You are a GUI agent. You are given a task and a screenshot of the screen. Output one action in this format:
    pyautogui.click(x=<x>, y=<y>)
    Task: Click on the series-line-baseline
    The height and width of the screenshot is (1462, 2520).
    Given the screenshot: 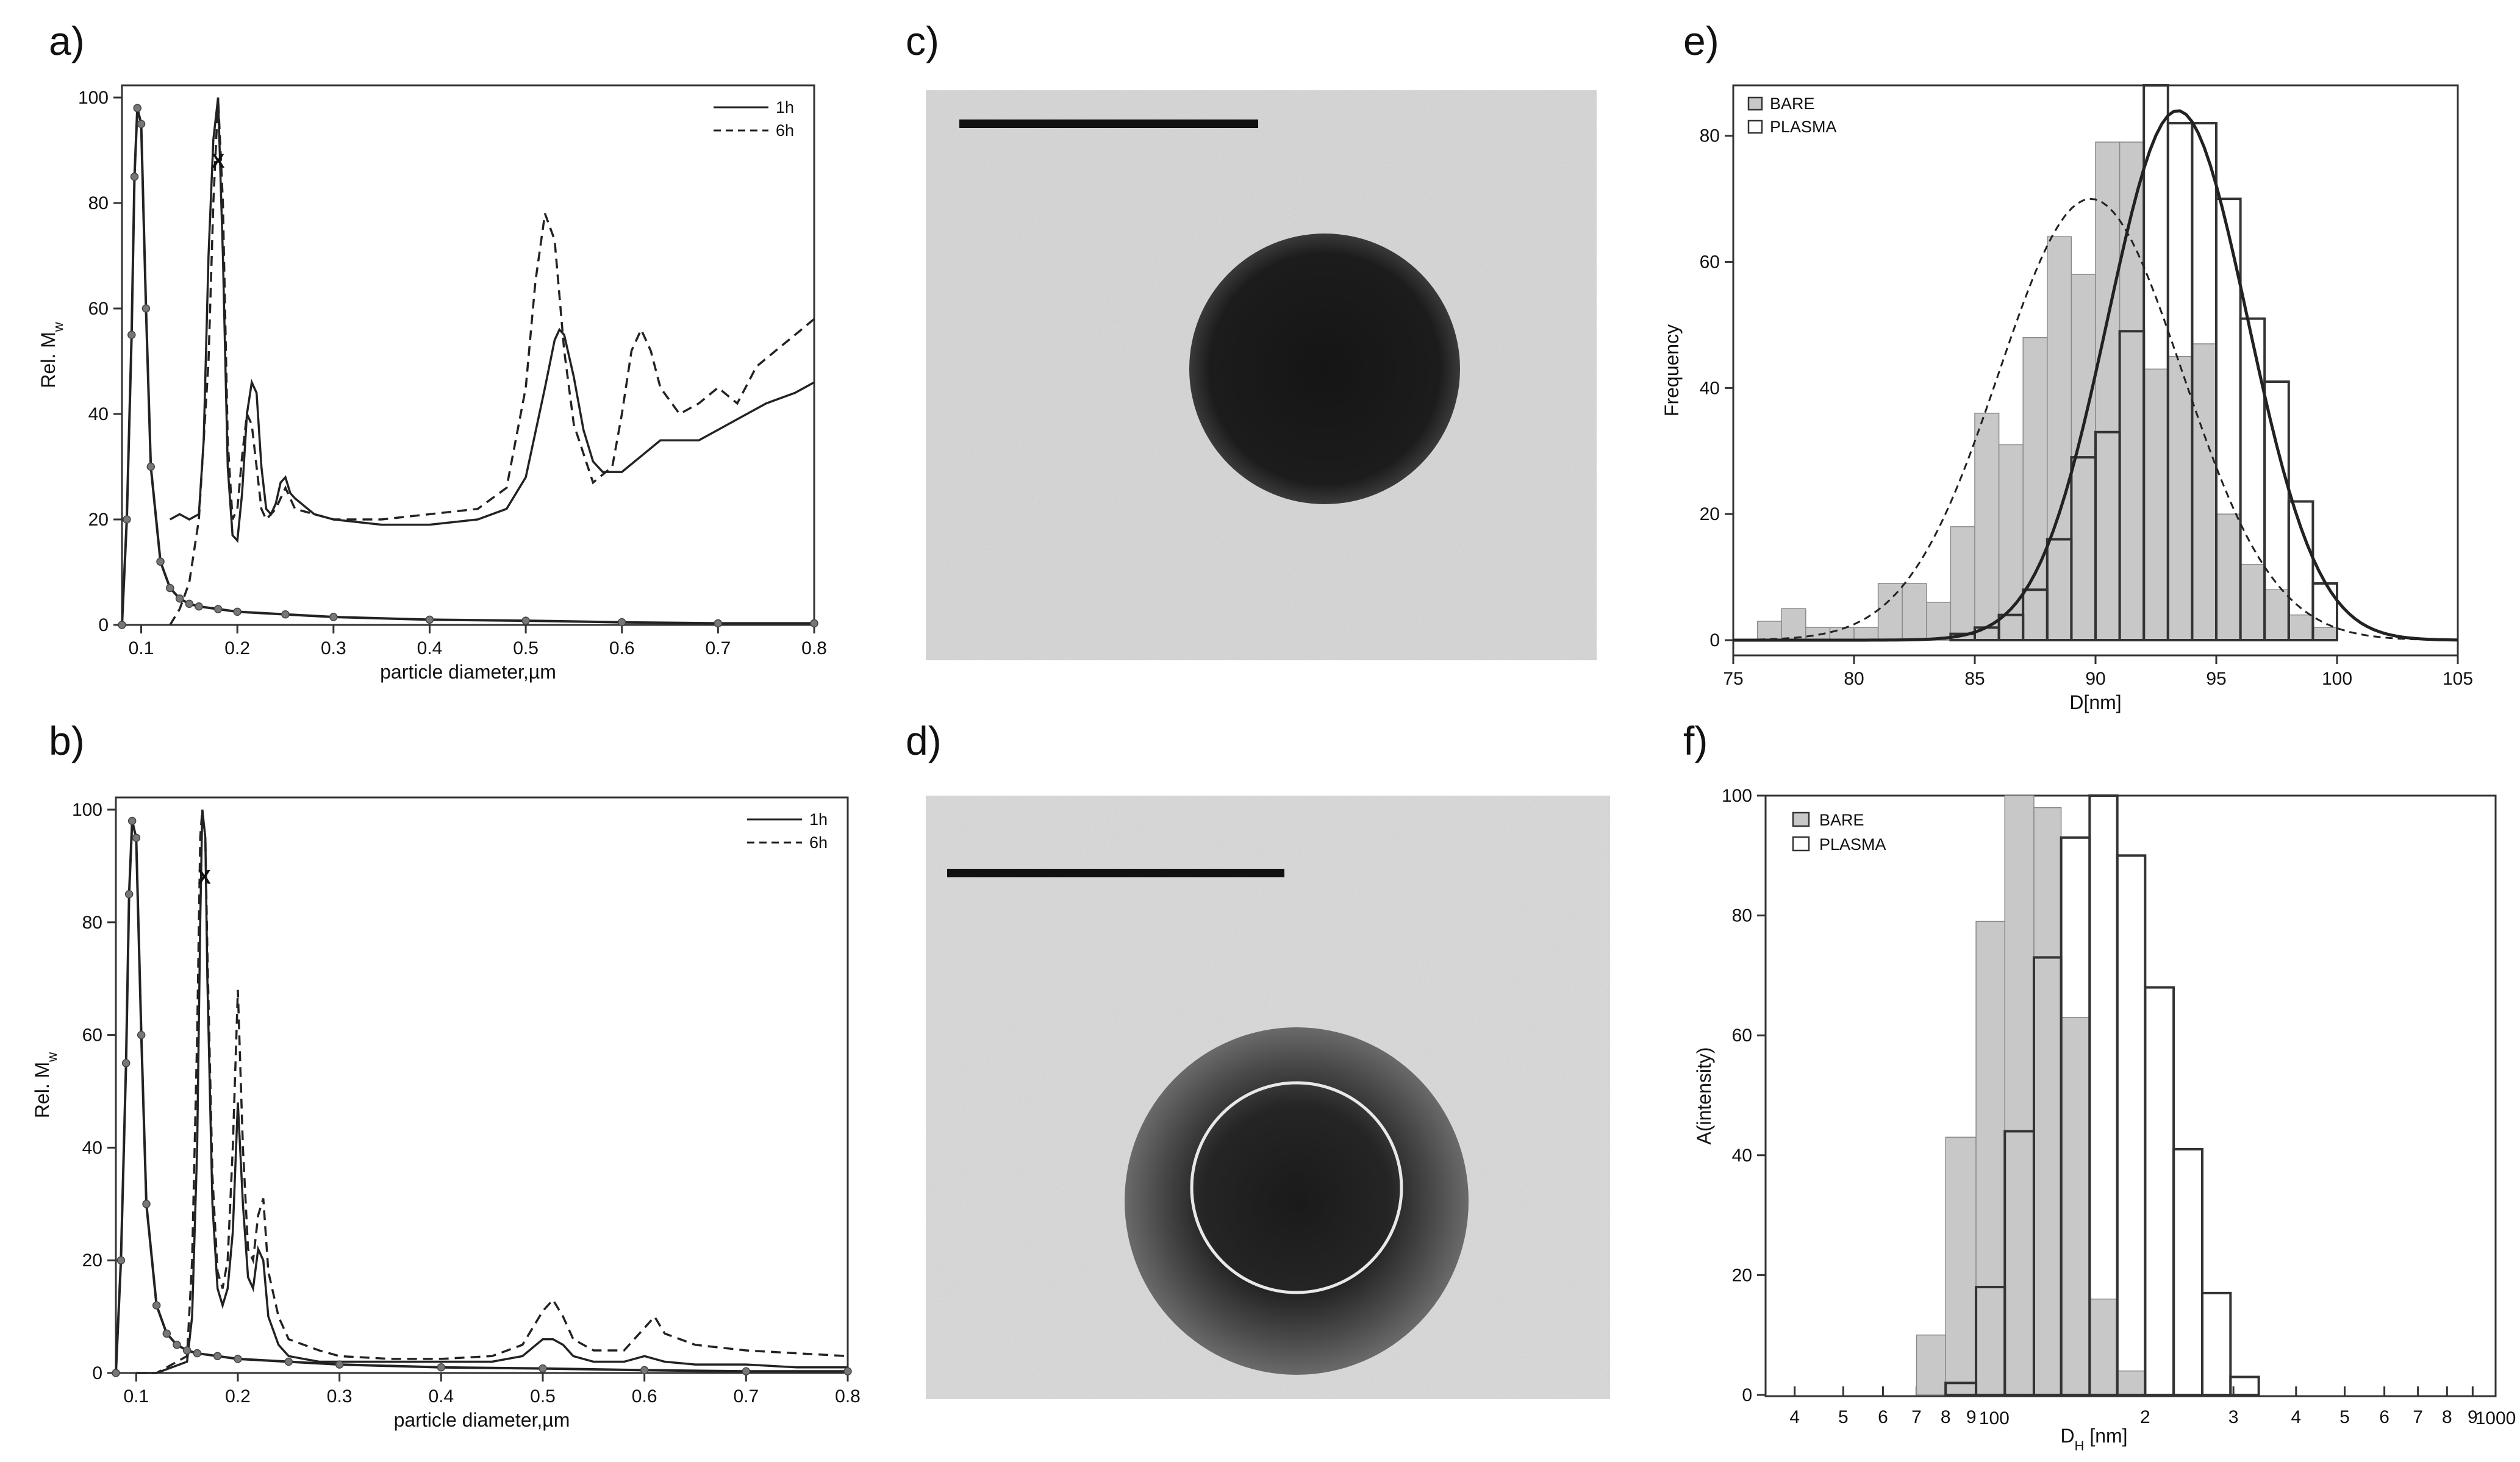 What is the action you would take?
    pyautogui.click(x=481, y=1097)
    